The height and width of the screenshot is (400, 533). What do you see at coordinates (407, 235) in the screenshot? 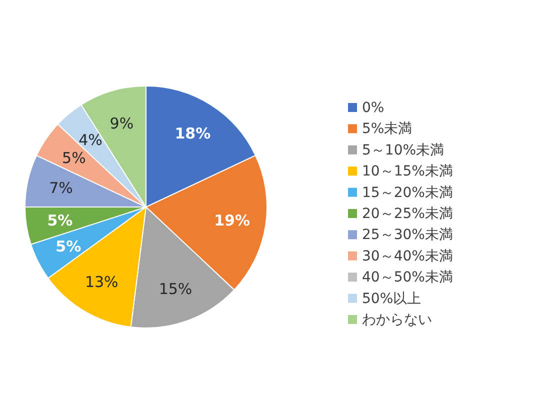
I see `legend-label: 25～30%未満` at bounding box center [407, 235].